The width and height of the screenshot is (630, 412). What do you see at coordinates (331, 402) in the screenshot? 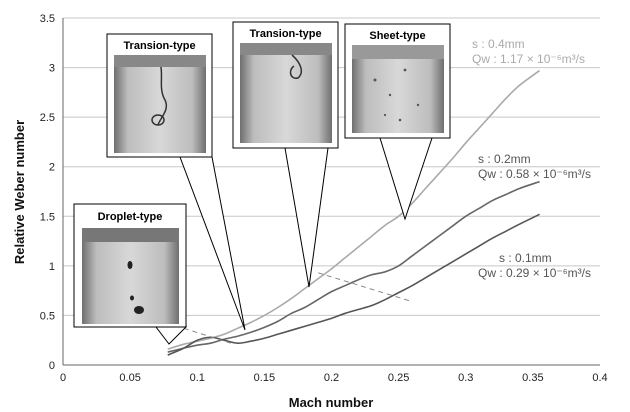
I see `x-axis-title: Mach number` at bounding box center [331, 402].